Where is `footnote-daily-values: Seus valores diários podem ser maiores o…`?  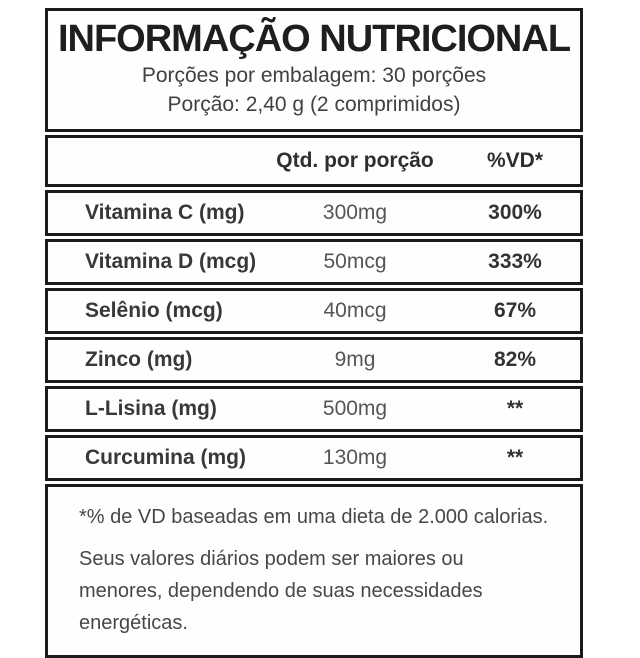
footnote-daily-values: Seus valores diários podem ser maiores o… is located at coordinates (281, 591).